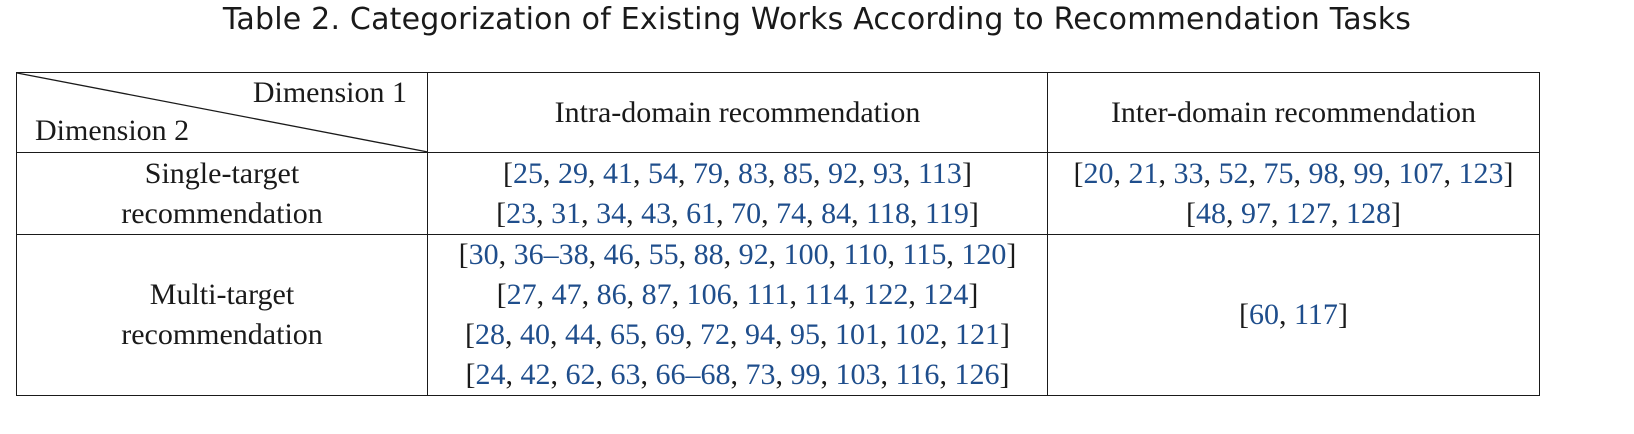  Describe the element at coordinates (1316, 314) in the screenshot. I see `citation-link: 117` at that location.